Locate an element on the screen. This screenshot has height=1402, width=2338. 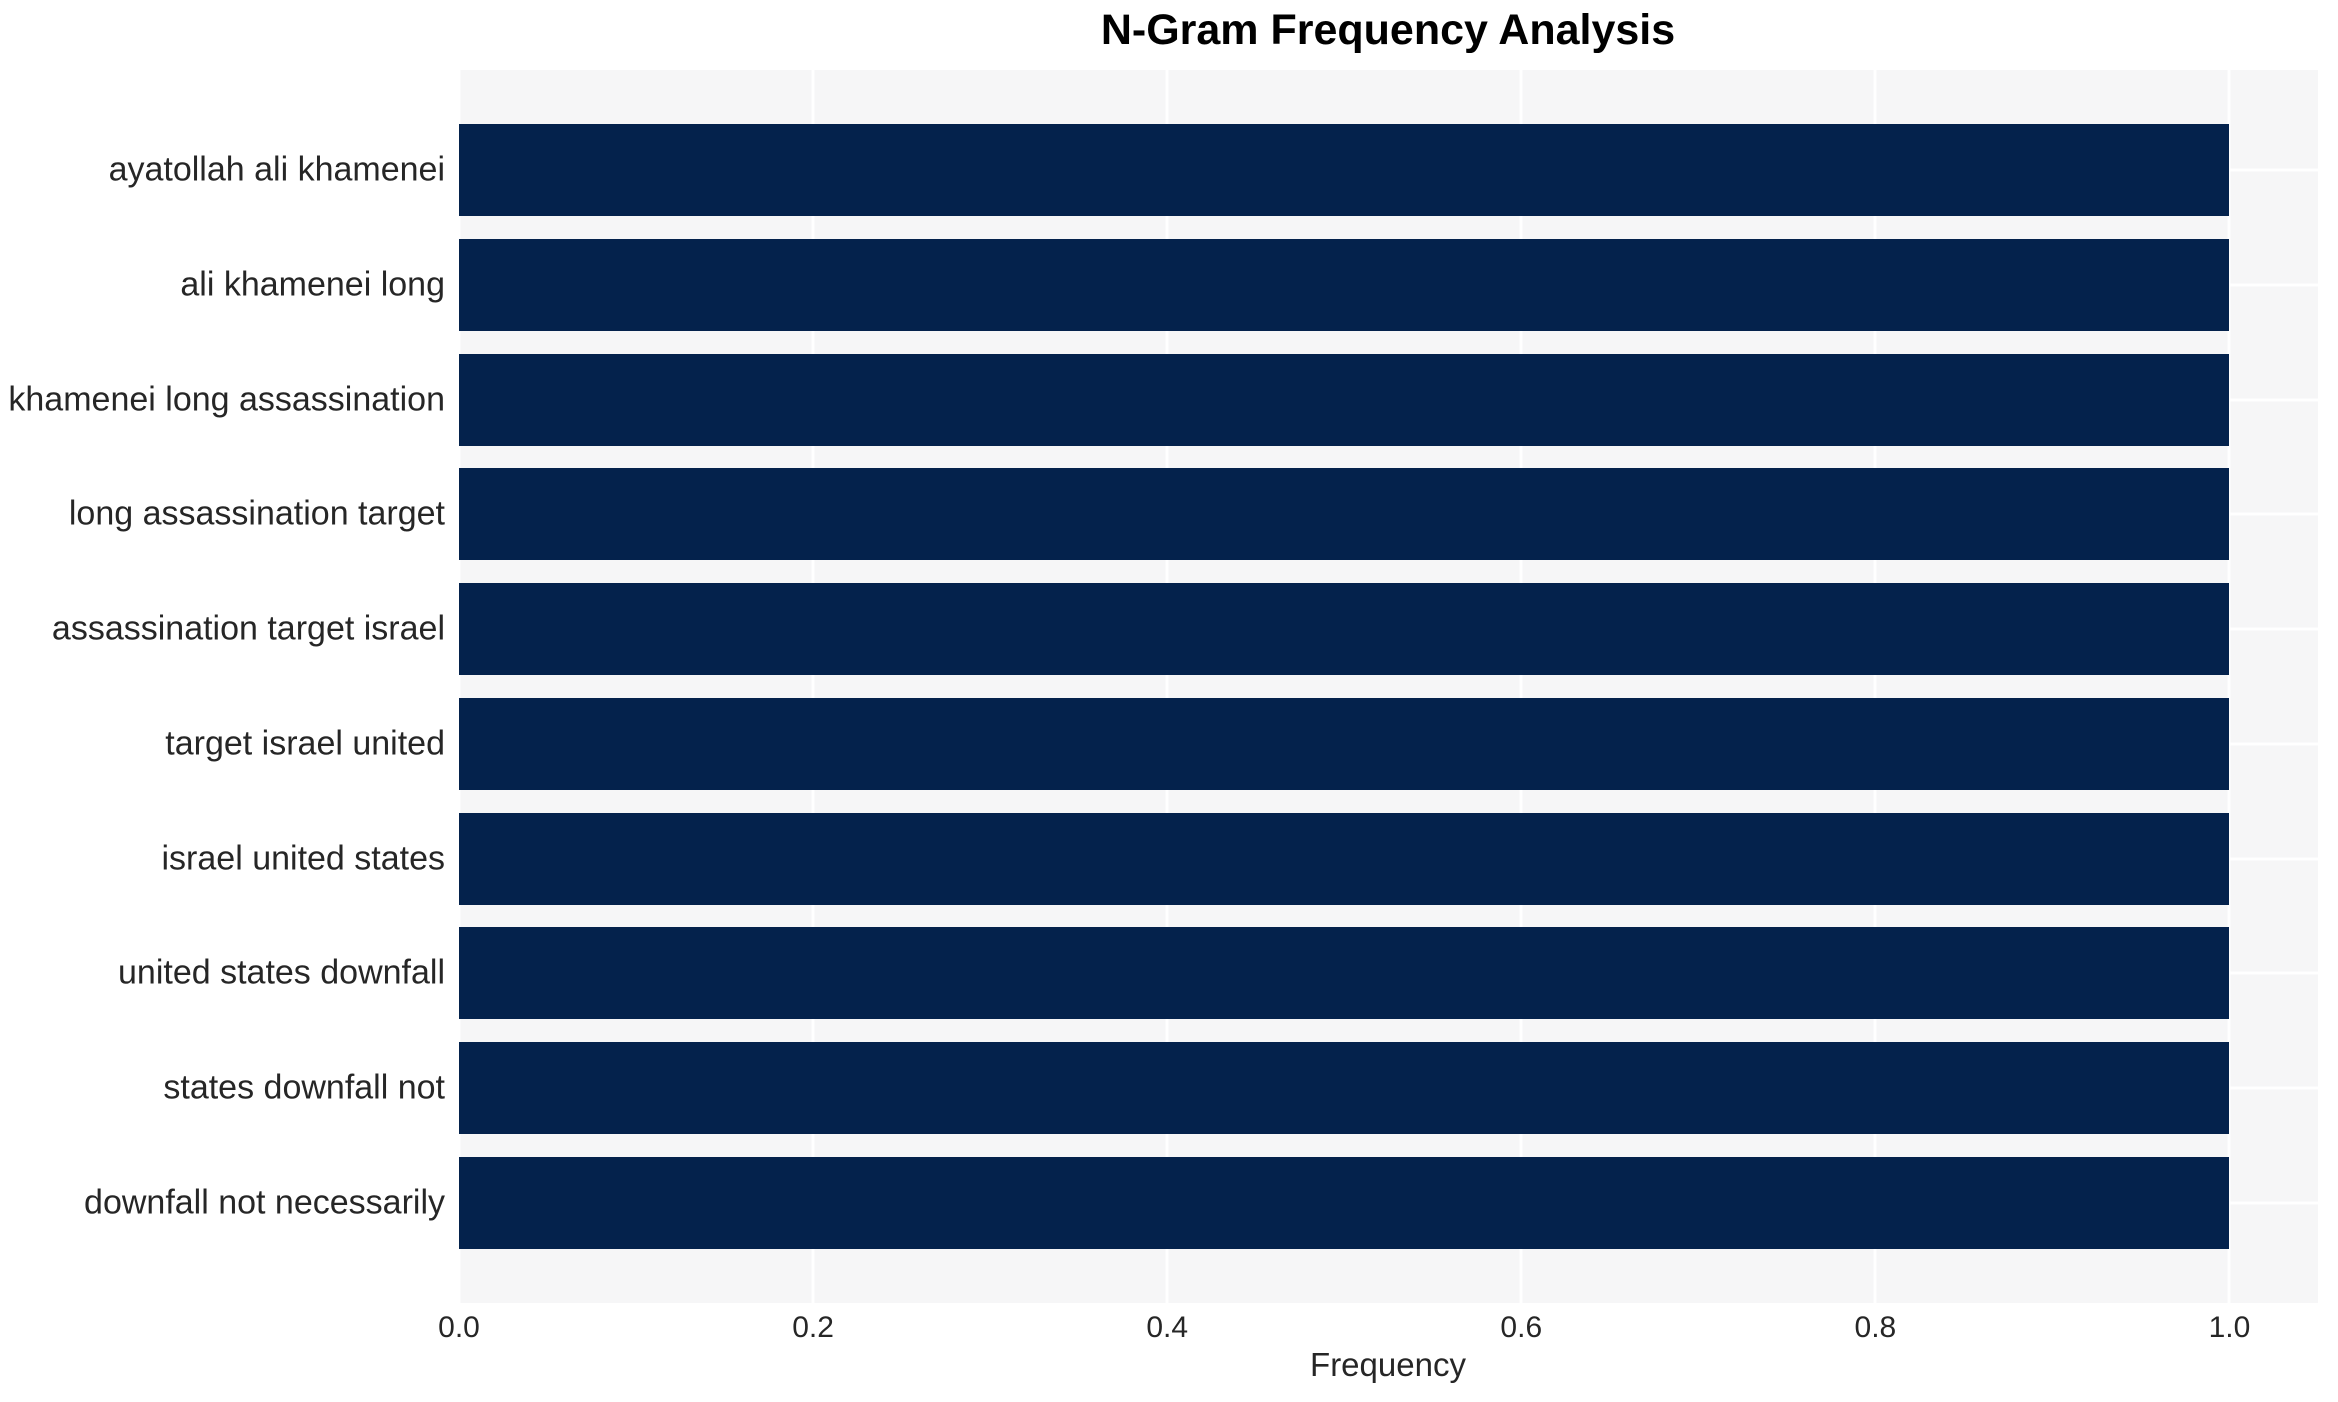
ytick-label-khamenei-long-assassination: khamenei long assassination is located at coordinates (226, 399).